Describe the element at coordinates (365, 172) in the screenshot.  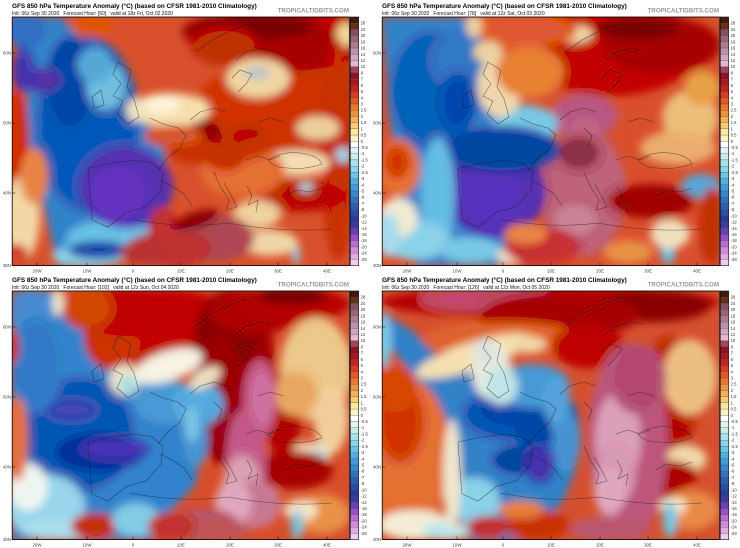
I see `svg-text: -2.5` at that location.